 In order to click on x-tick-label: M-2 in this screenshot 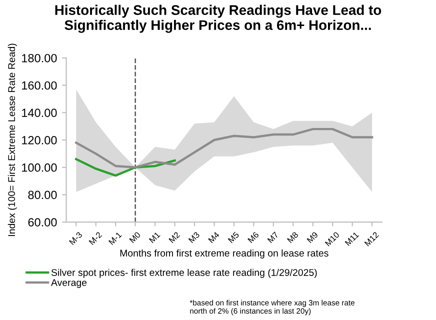, I will do `click(95, 239)`.